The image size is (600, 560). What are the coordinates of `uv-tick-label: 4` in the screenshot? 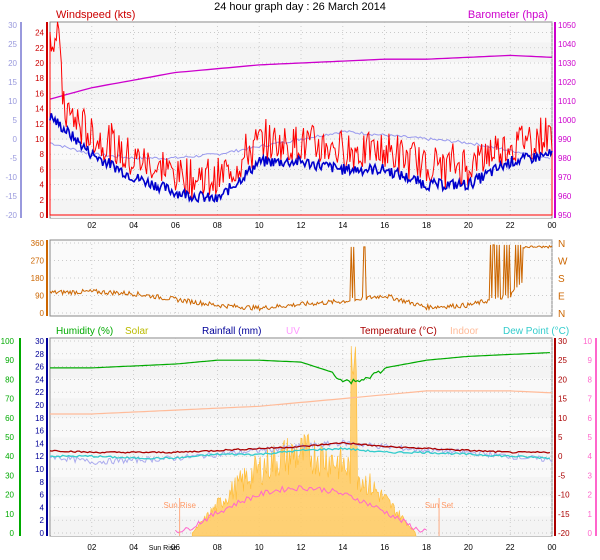 It's located at (590, 456).